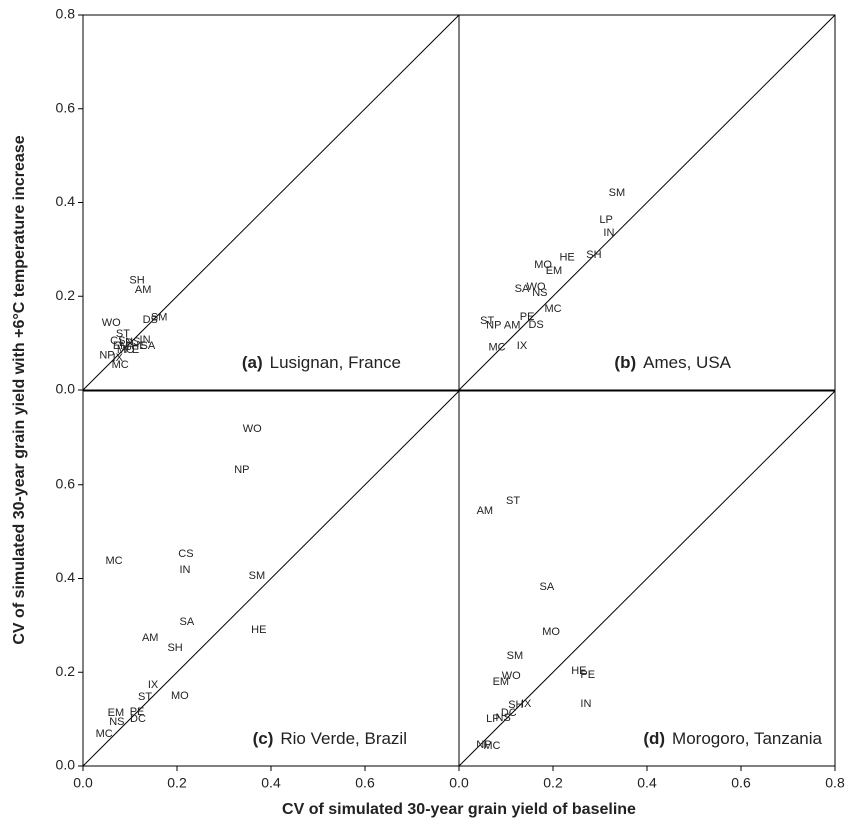  Describe the element at coordinates (150, 320) in the screenshot. I see `point-label: DS` at that location.